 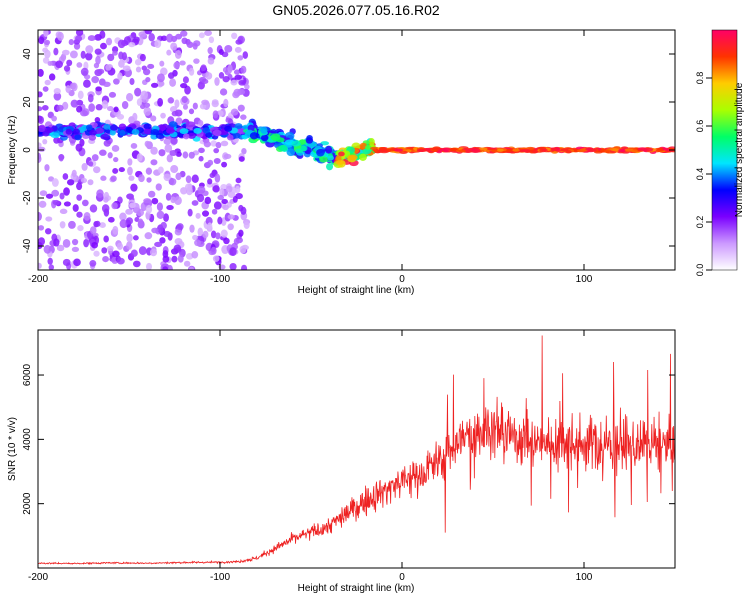 What do you see at coordinates (38, 279) in the screenshot?
I see `spectrogram-x-tick-label: -200` at bounding box center [38, 279].